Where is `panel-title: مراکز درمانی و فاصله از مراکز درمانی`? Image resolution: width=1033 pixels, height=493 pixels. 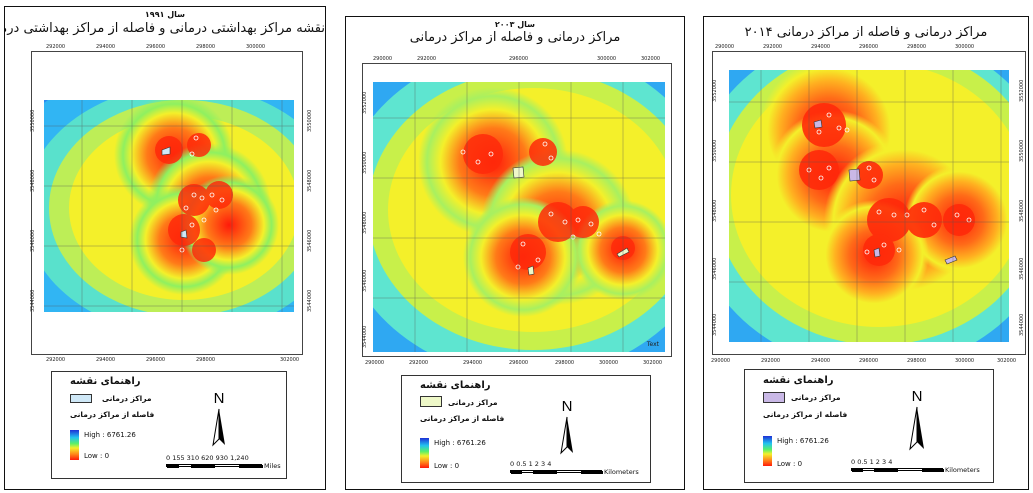
panel-title: مراکز درمانی و فاصله از مراکز درمانی is located at coordinates (515, 37).